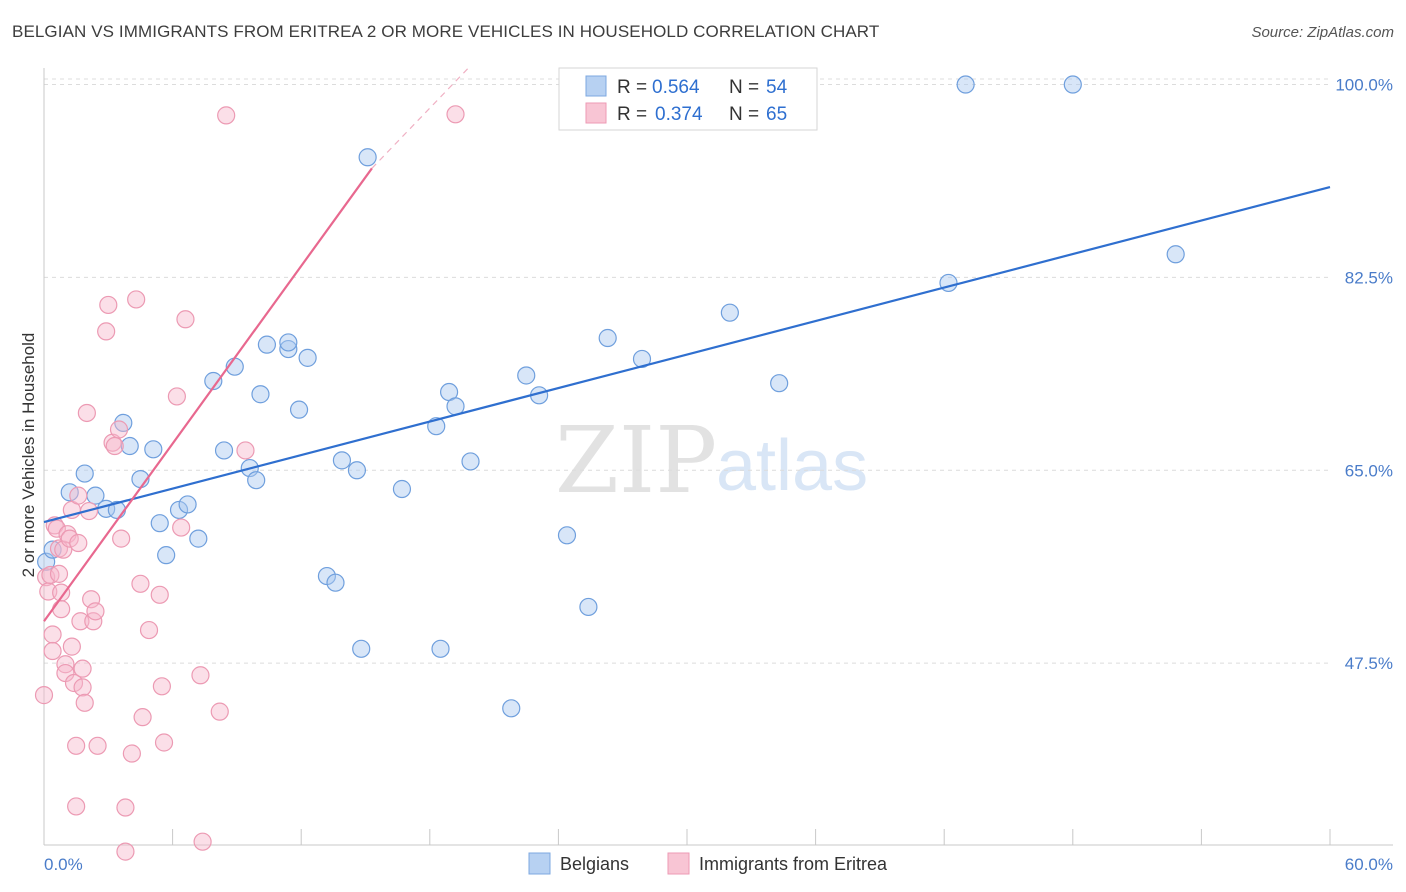 The image size is (1406, 892). What do you see at coordinates (744, 87) in the screenshot?
I see `legend-n-label-1: N =` at bounding box center [744, 87].